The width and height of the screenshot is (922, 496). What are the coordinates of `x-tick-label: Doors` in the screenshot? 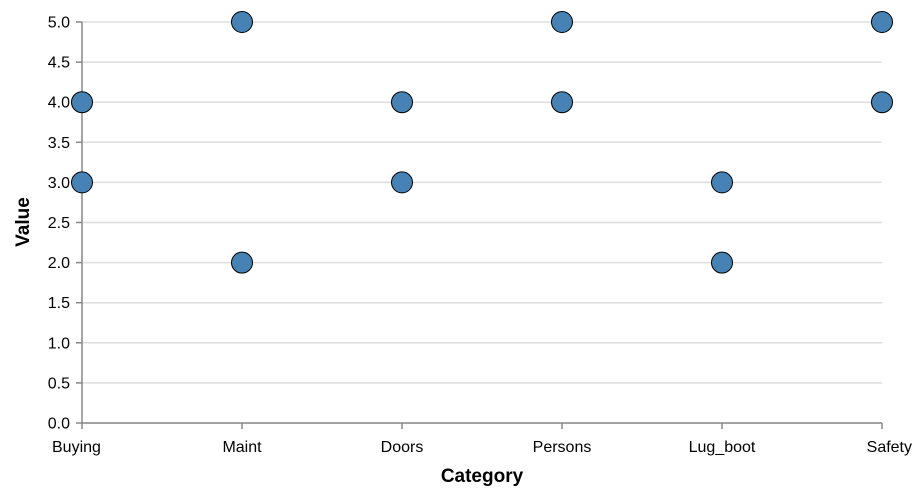 It's located at (402, 447).